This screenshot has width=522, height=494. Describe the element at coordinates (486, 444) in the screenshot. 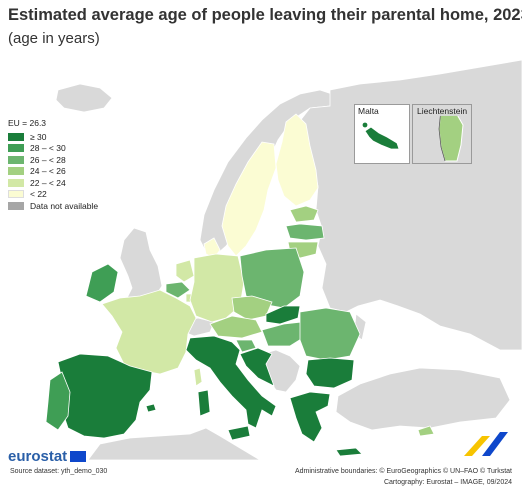

I see `corner-graphic-icon` at that location.